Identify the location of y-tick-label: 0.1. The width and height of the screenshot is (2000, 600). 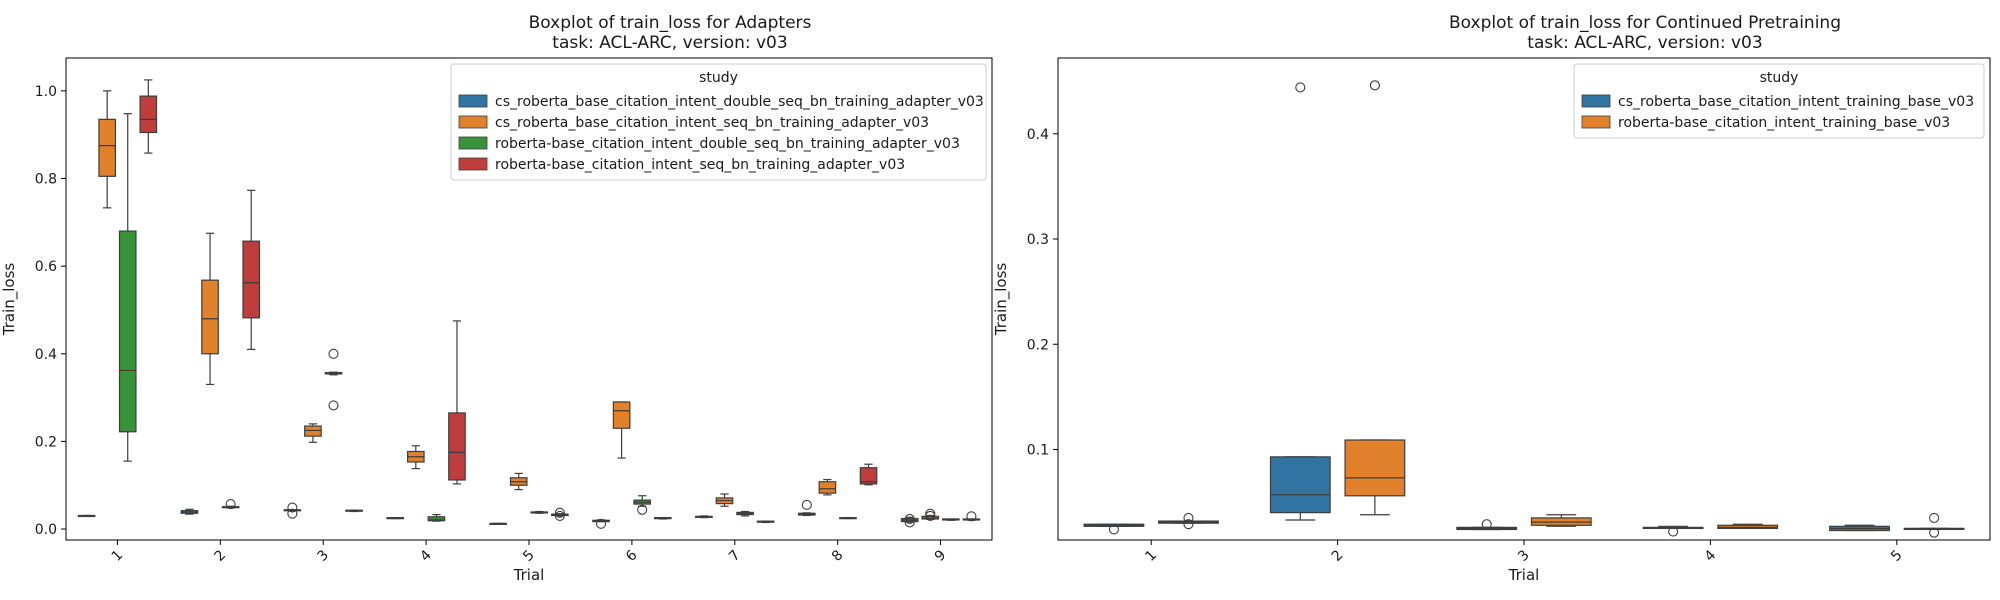
(1038, 450).